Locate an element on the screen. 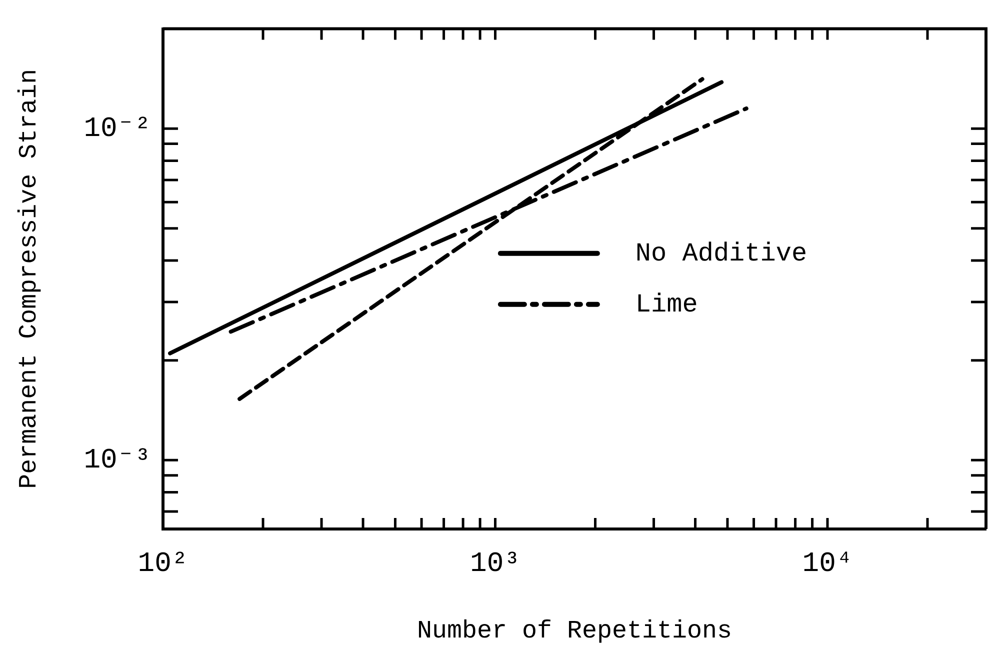 The image size is (989, 652). y-tick-label: 10⁻³ is located at coordinates (117, 461).